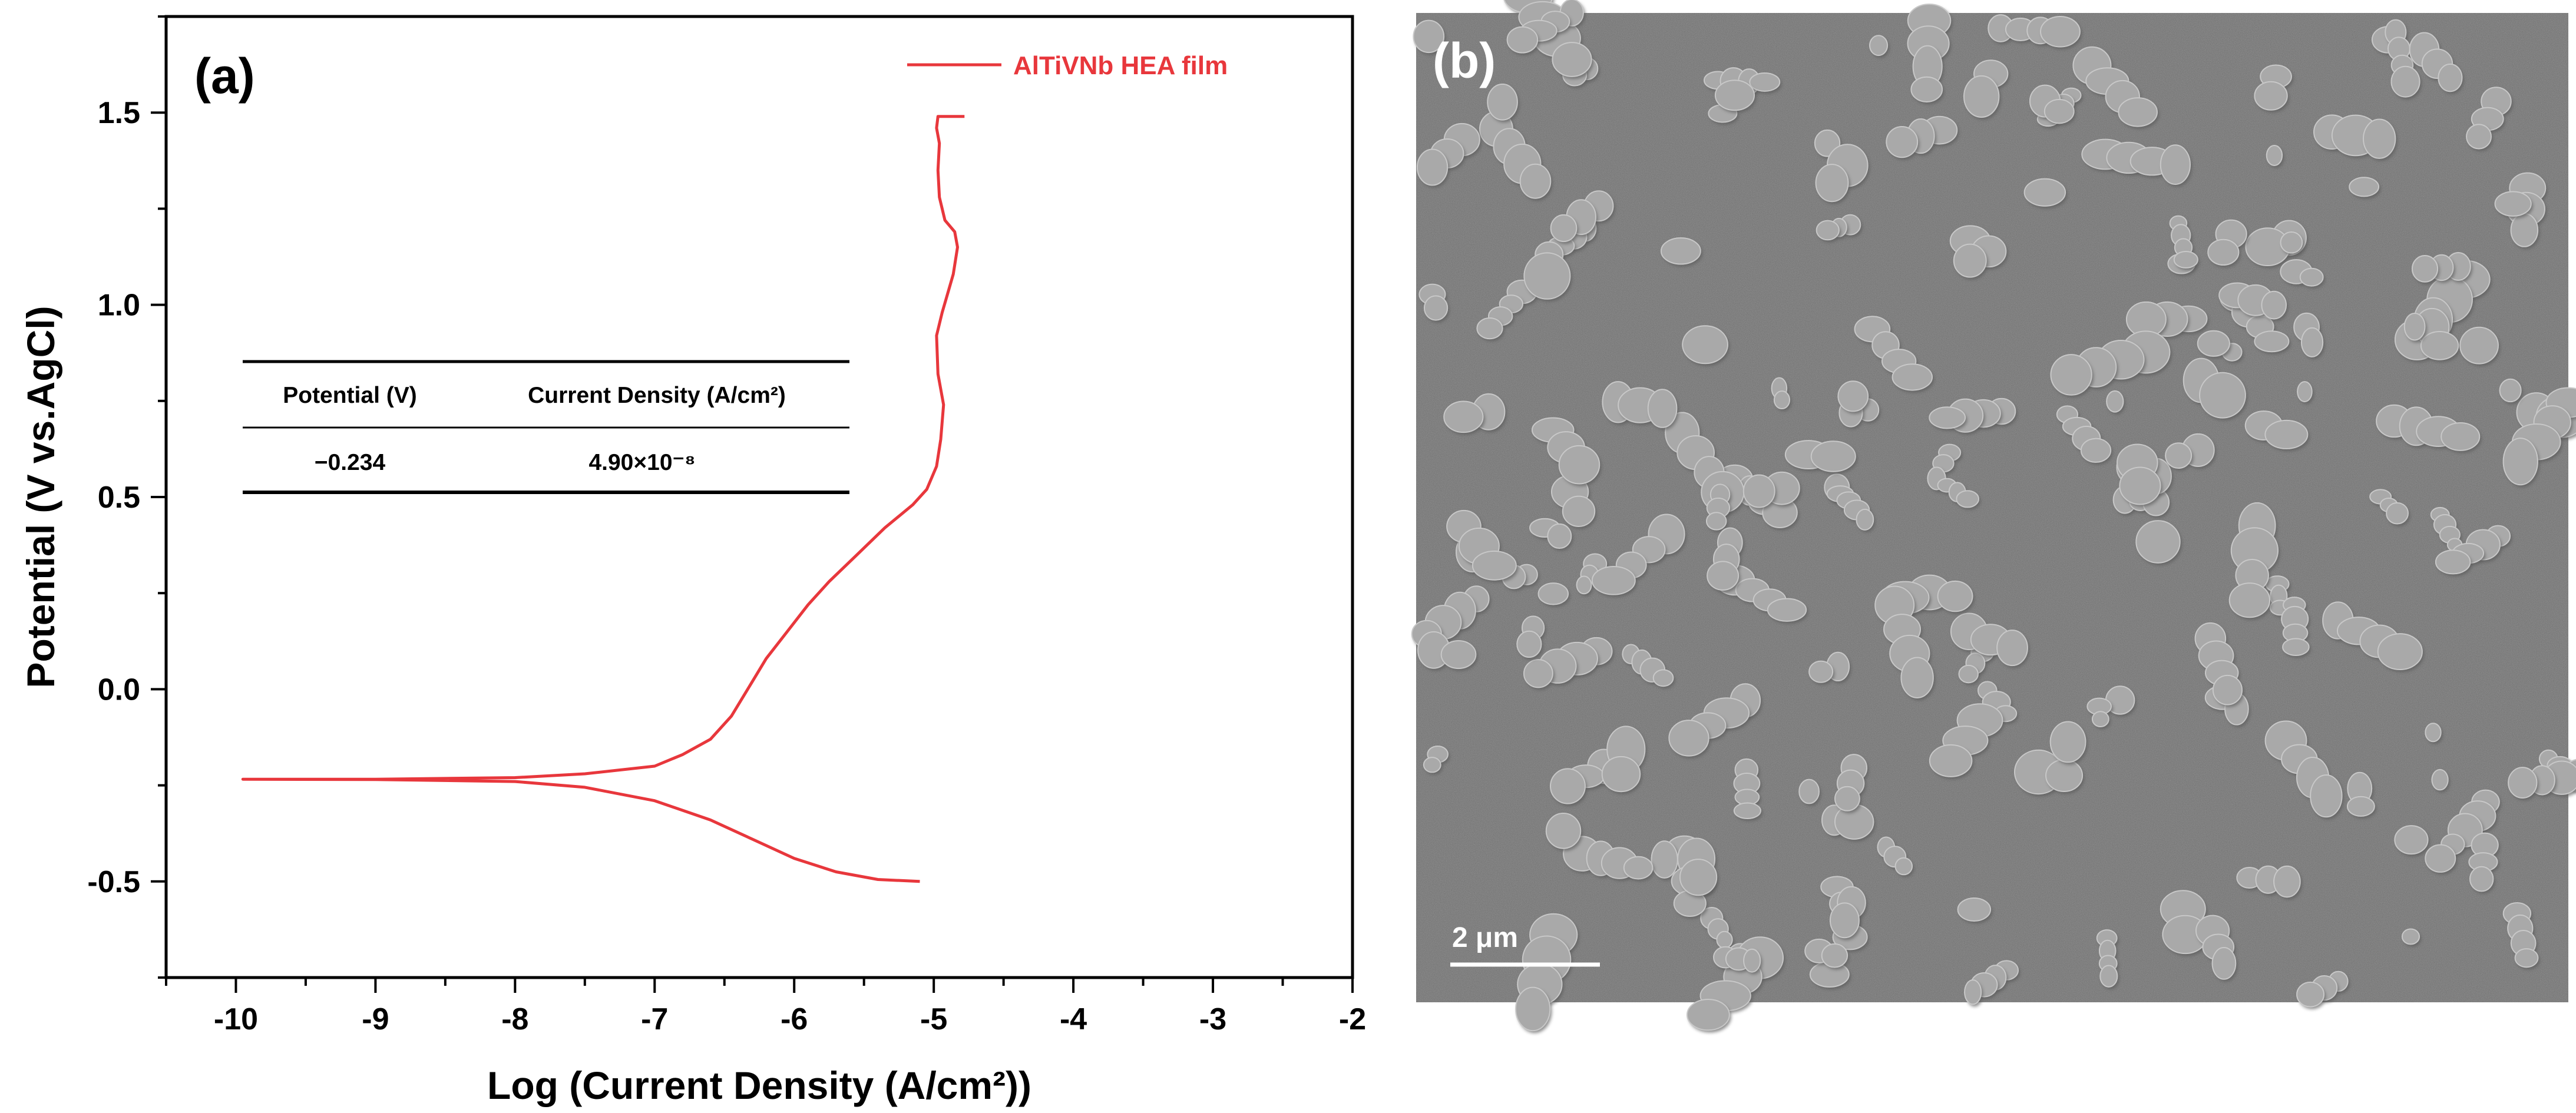 The image size is (2576, 1113). I want to click on x-tick-label: -4, so click(1073, 1019).